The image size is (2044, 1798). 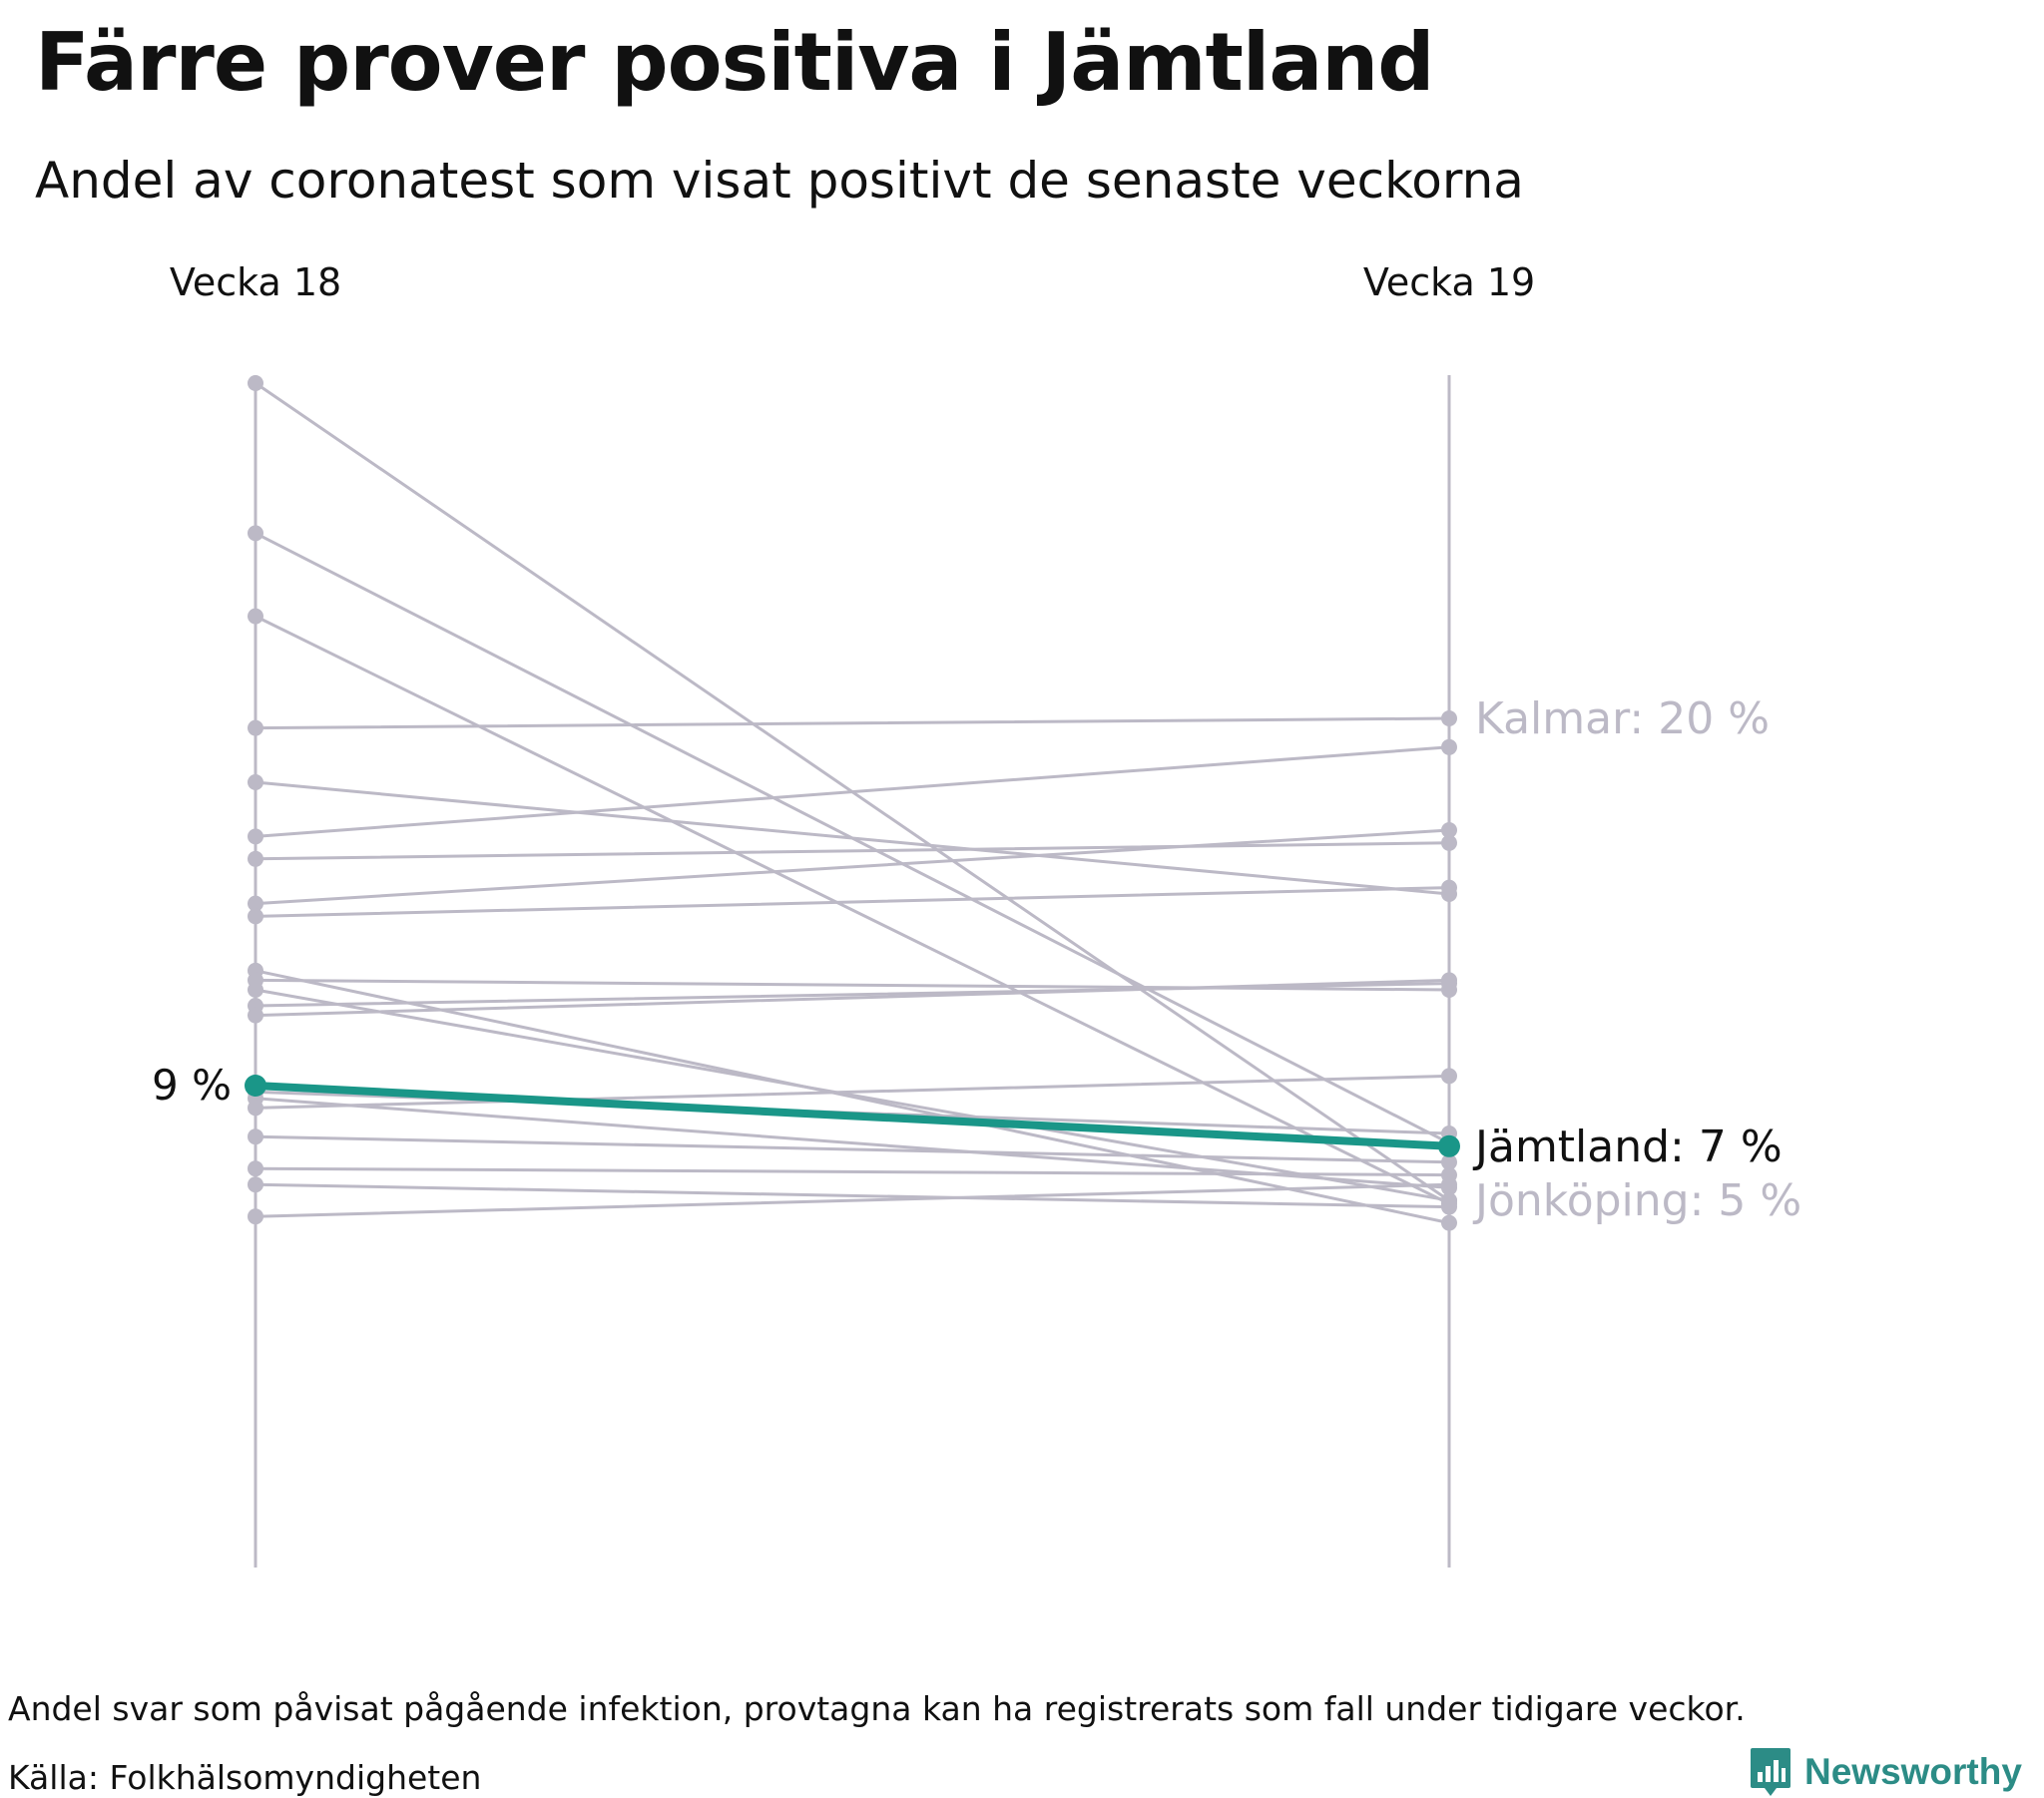 What do you see at coordinates (1622, 719) in the screenshot?
I see `right-series-label: Kalmar: 20 %` at bounding box center [1622, 719].